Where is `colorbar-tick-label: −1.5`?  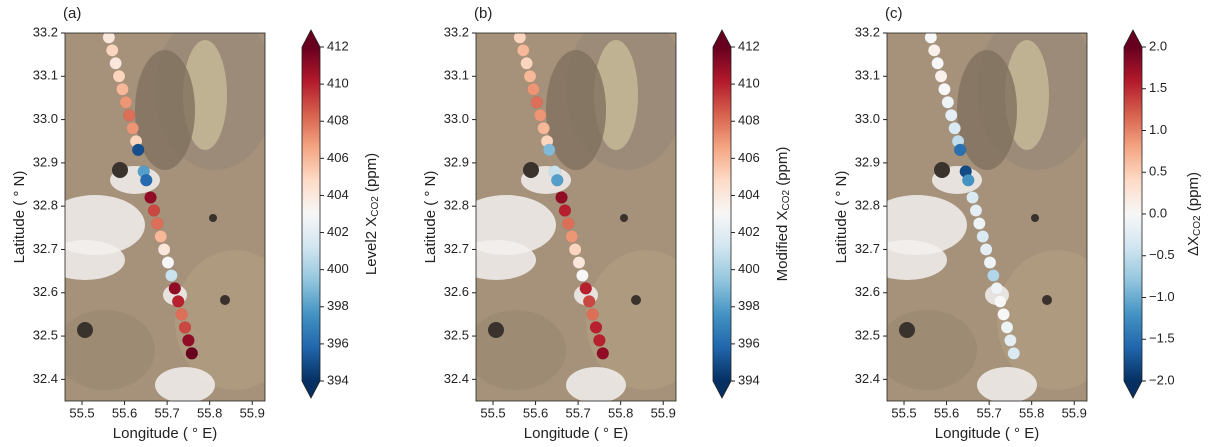
colorbar-tick-label: −1.5 is located at coordinates (1162, 338).